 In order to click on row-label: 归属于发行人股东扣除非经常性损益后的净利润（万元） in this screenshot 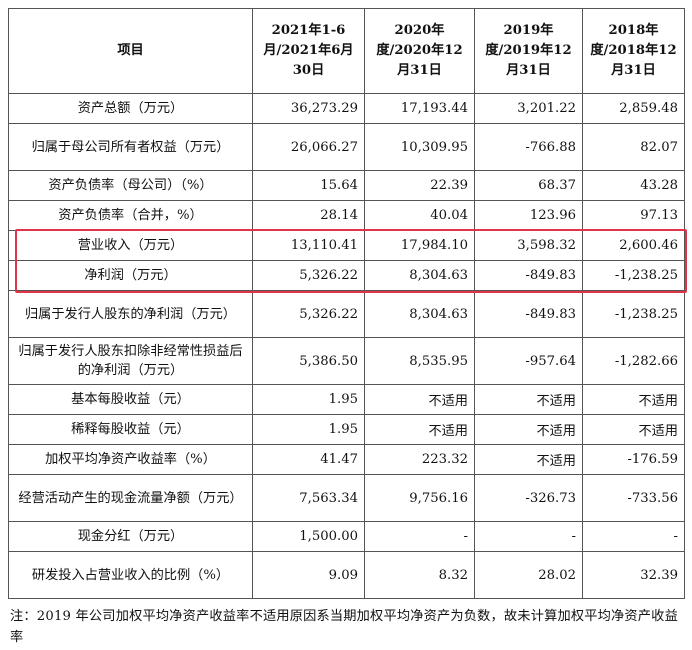, I will do `click(130, 361)`.